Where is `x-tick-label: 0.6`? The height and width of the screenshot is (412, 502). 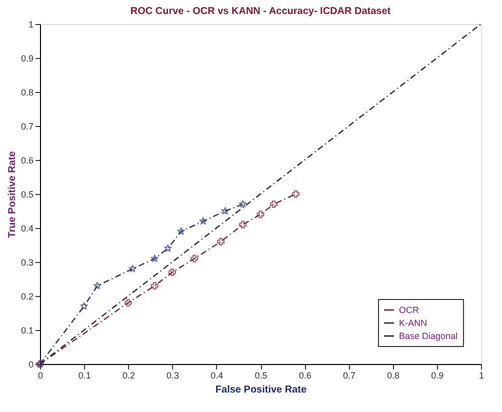
x-tick-label: 0.6 is located at coordinates (305, 375).